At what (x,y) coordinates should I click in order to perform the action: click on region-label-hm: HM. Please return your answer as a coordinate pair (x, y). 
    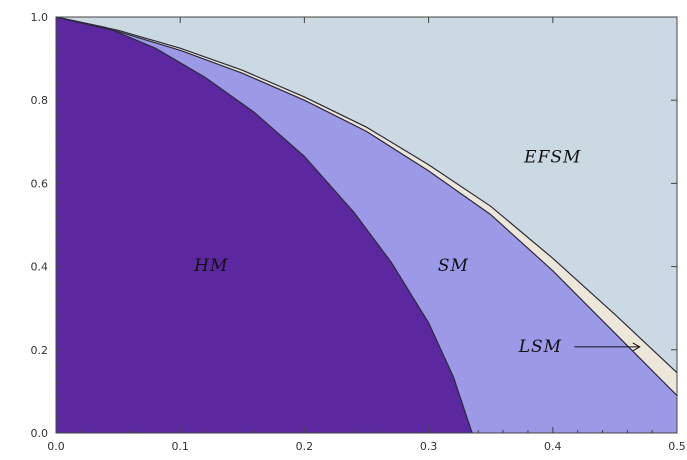
    Looking at the image, I should click on (210, 266).